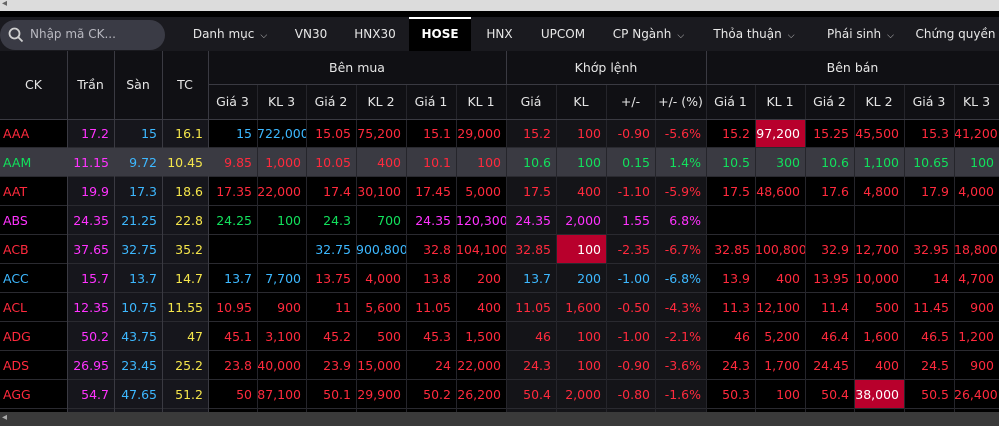  I want to click on tab-hose: HOSE, so click(440, 34).